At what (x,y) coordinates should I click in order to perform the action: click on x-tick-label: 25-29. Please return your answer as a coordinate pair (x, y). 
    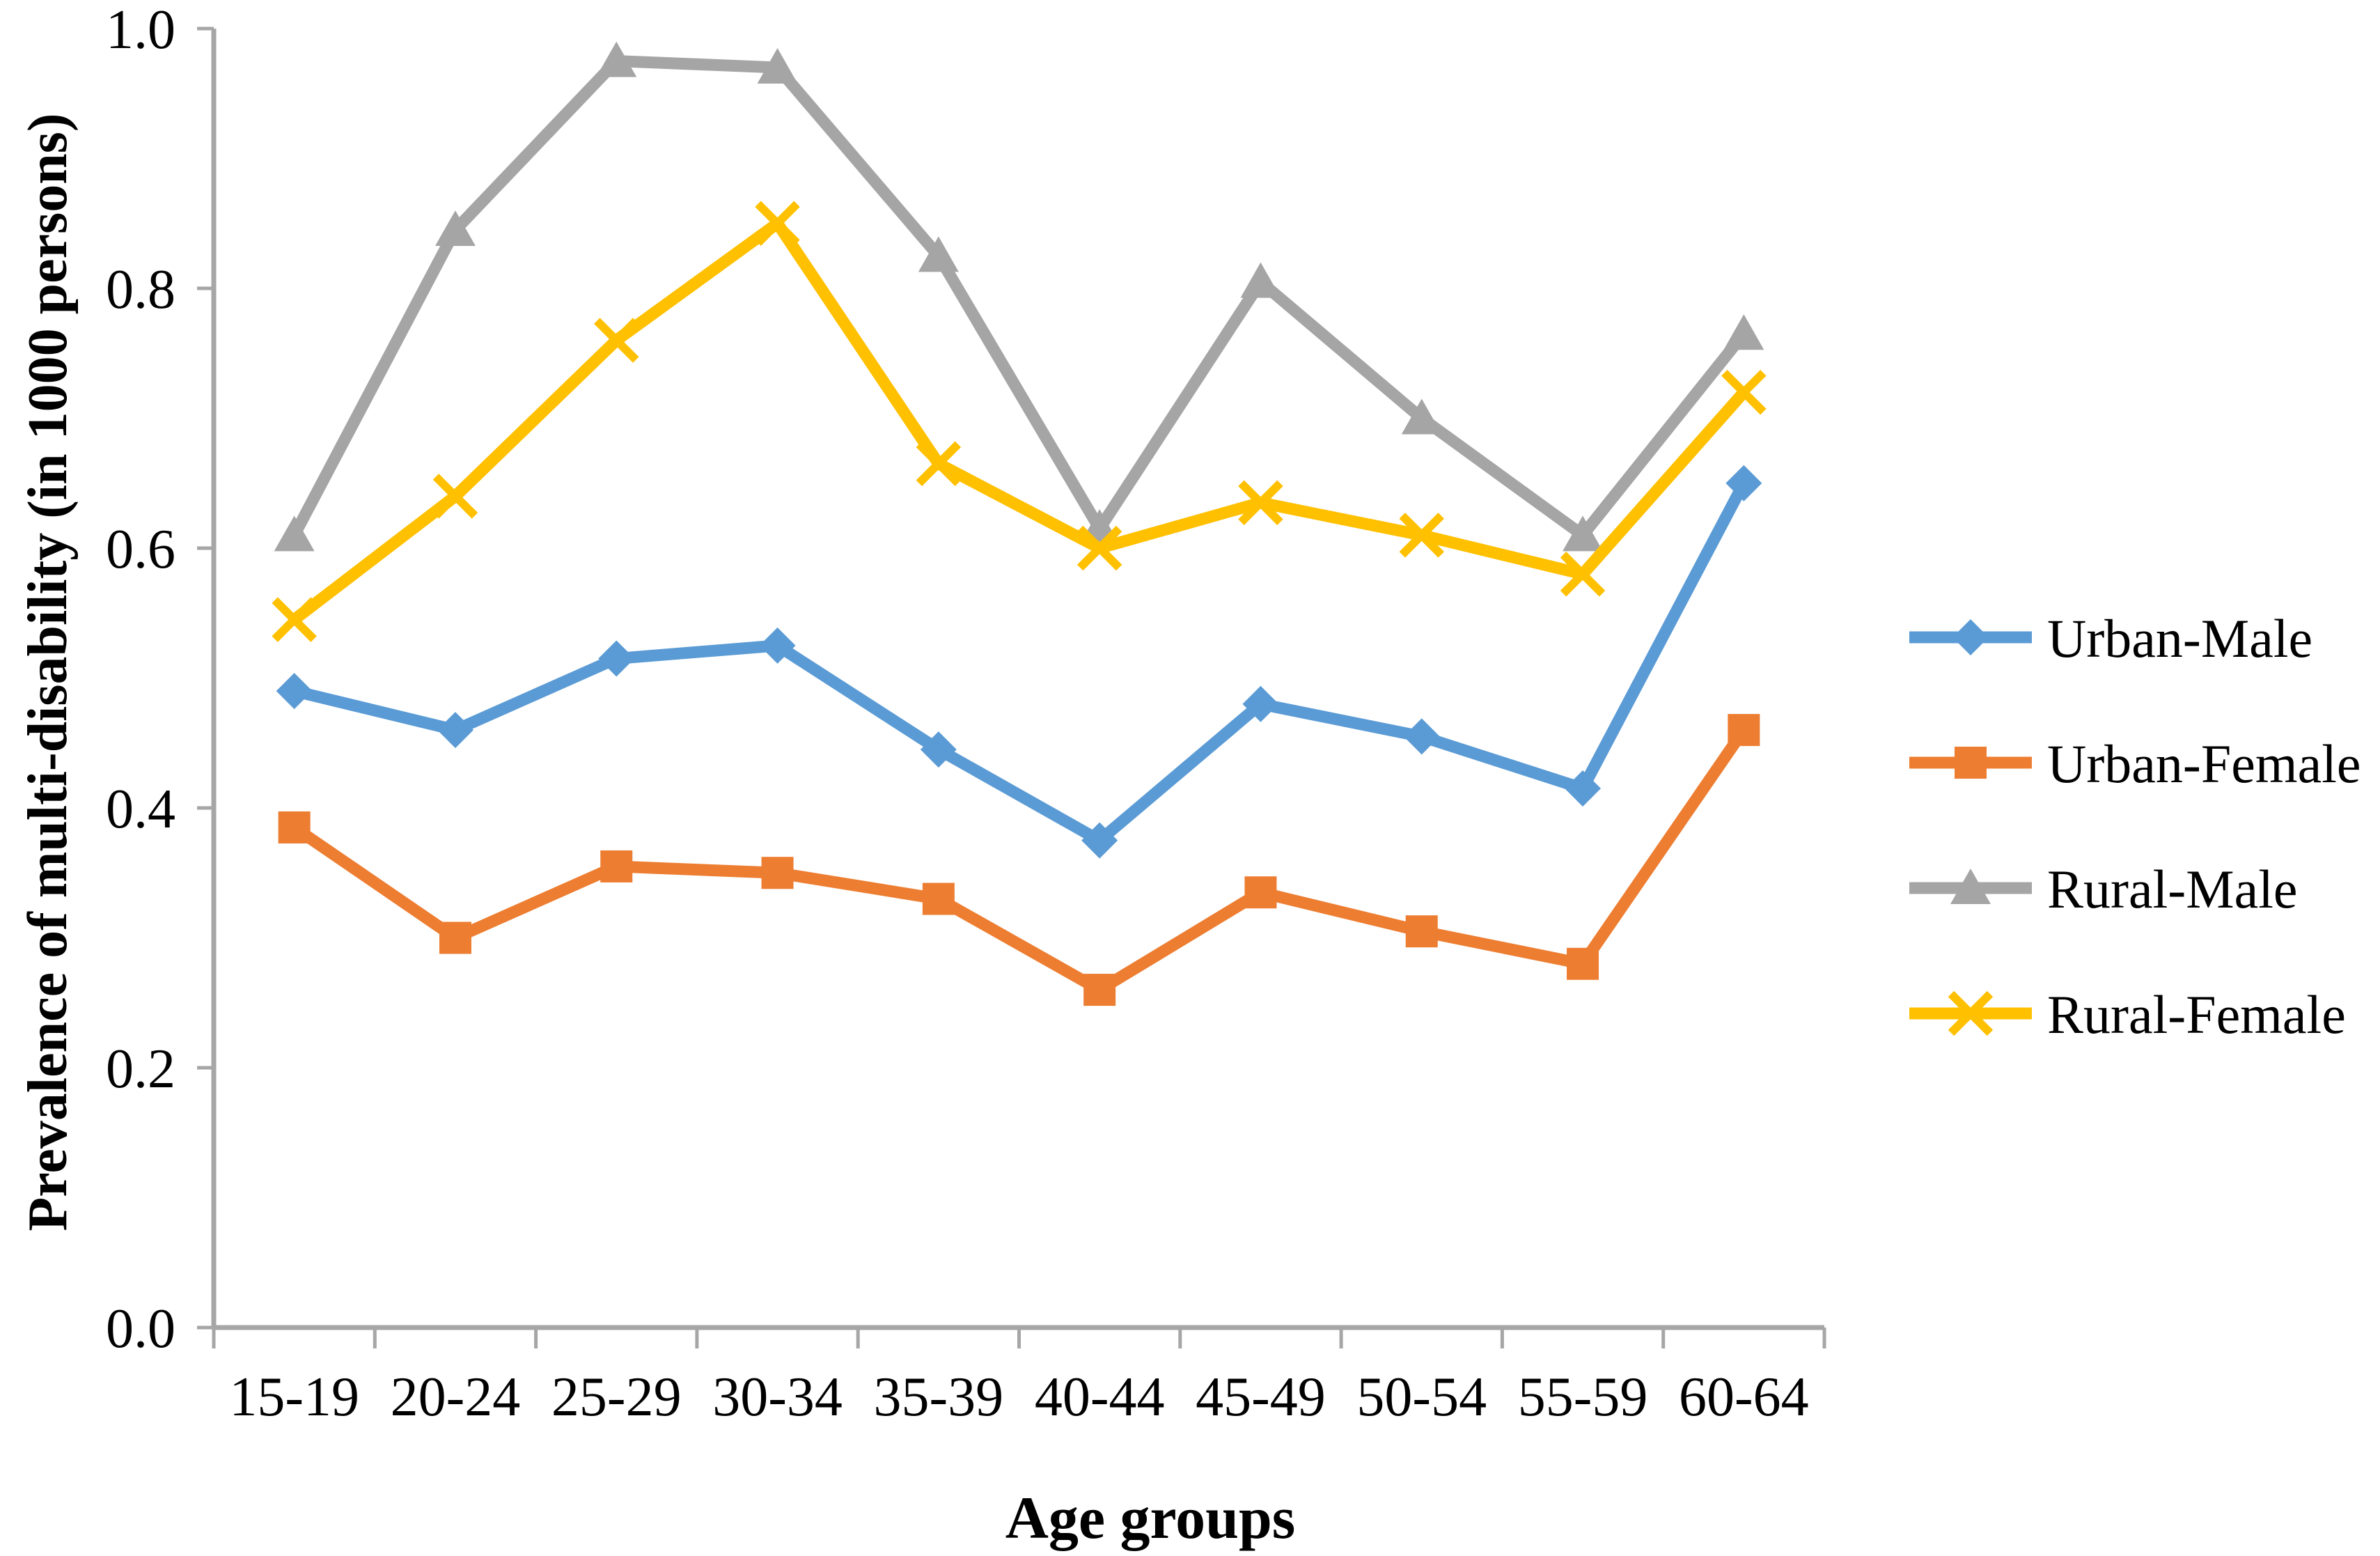
    Looking at the image, I should click on (616, 1397).